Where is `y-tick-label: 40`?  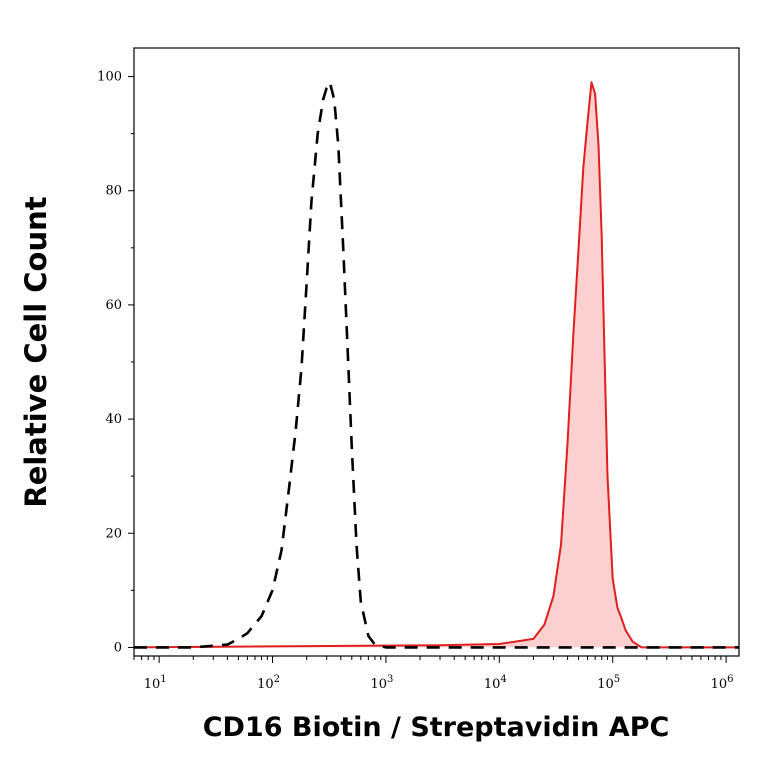 y-tick-label: 40 is located at coordinates (113, 419).